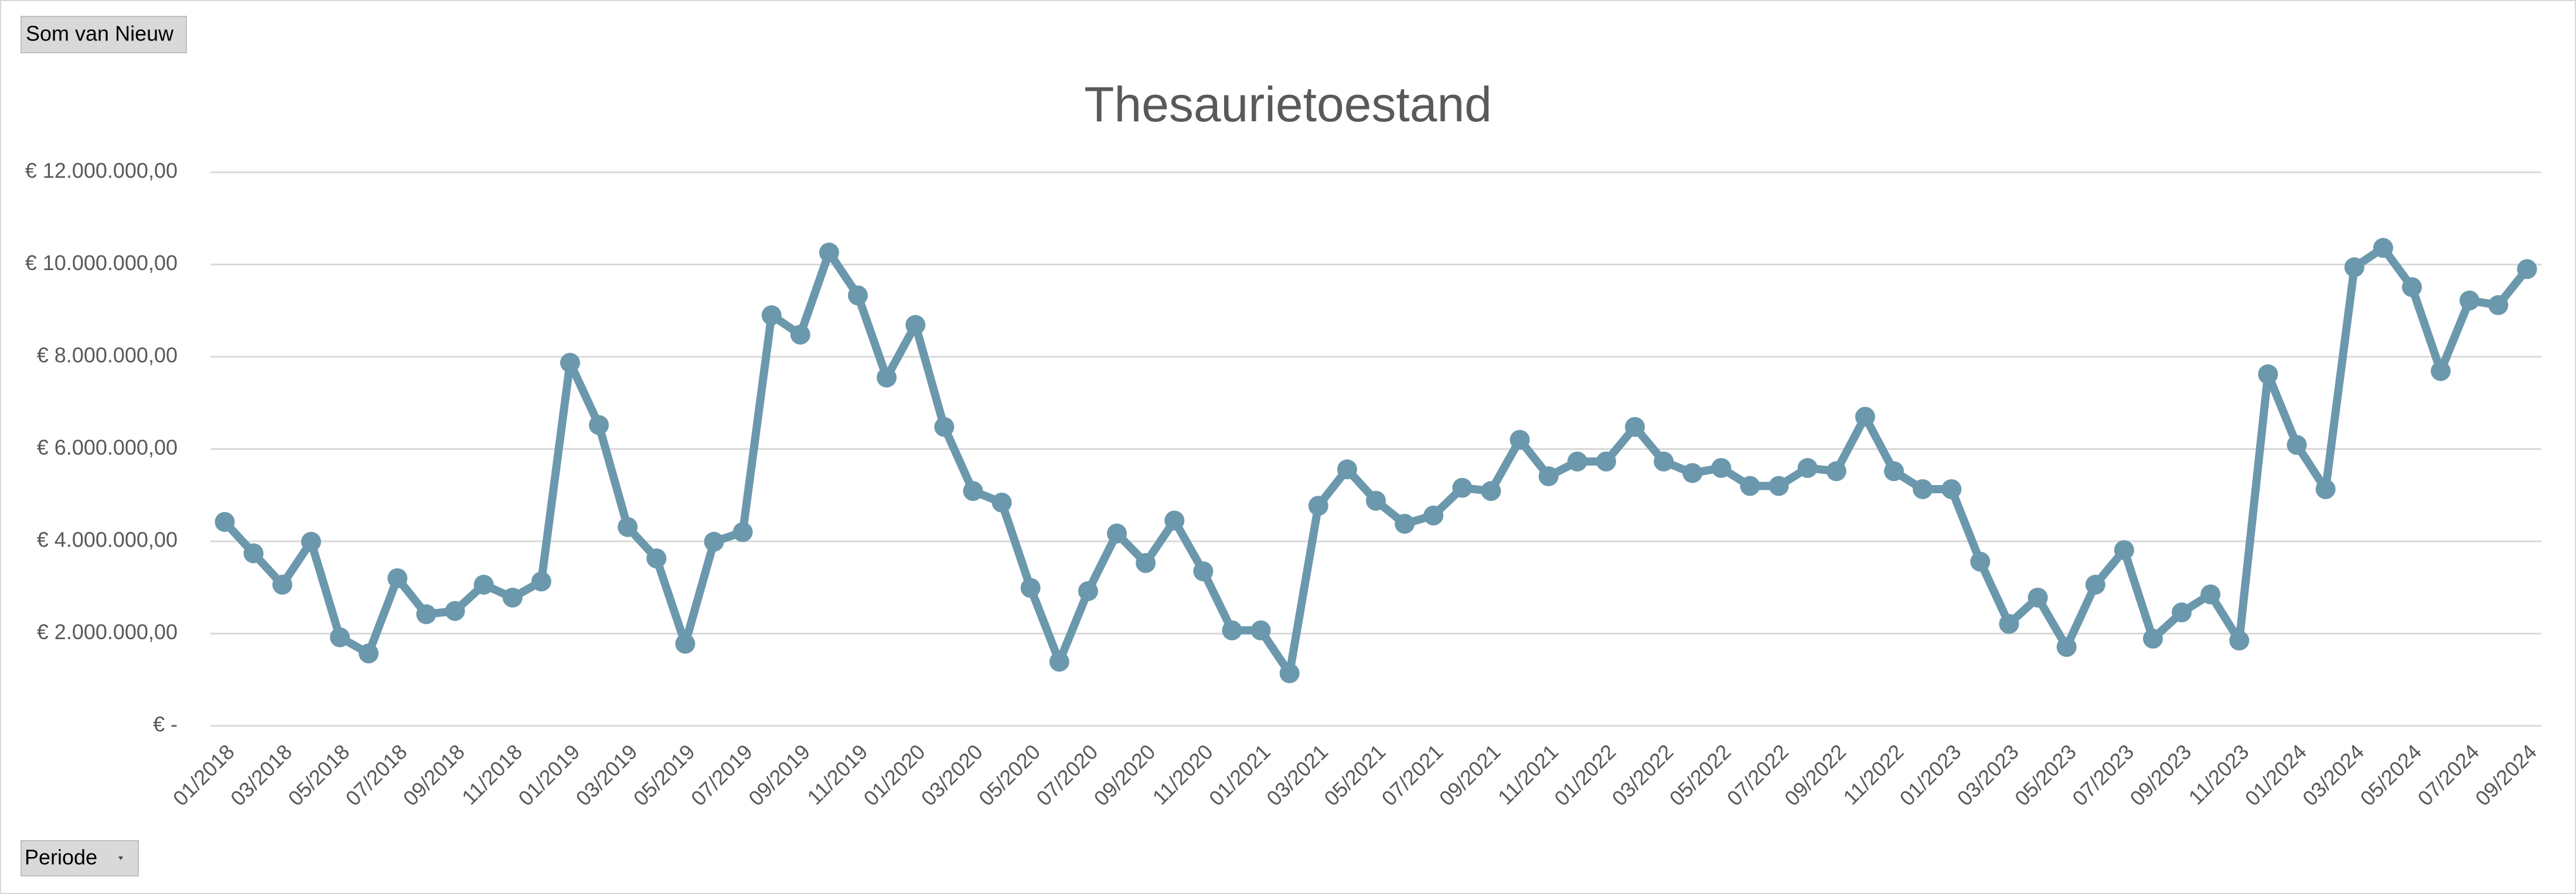 This screenshot has width=2576, height=894. What do you see at coordinates (107, 355) in the screenshot?
I see `y-tick-label: € 8.000.000,00` at bounding box center [107, 355].